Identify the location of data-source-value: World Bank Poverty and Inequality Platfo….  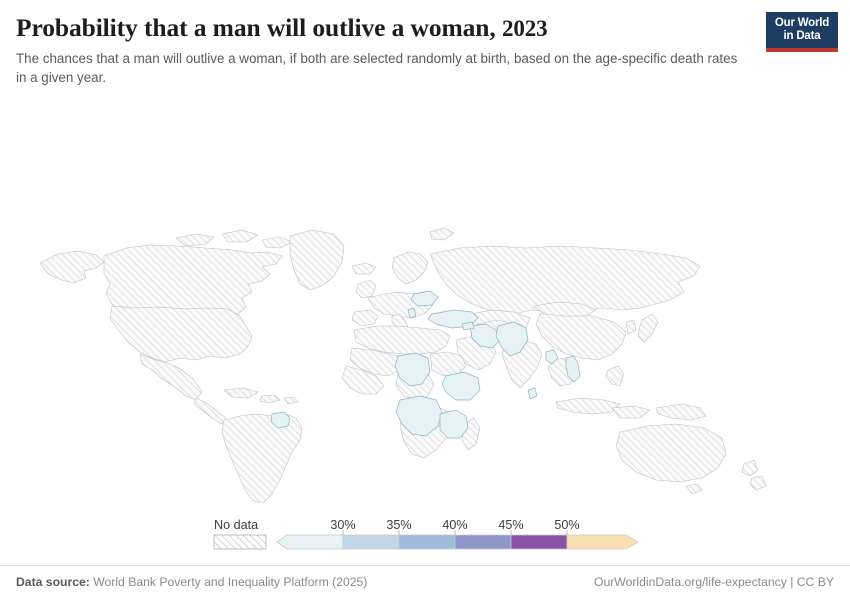
(230, 582).